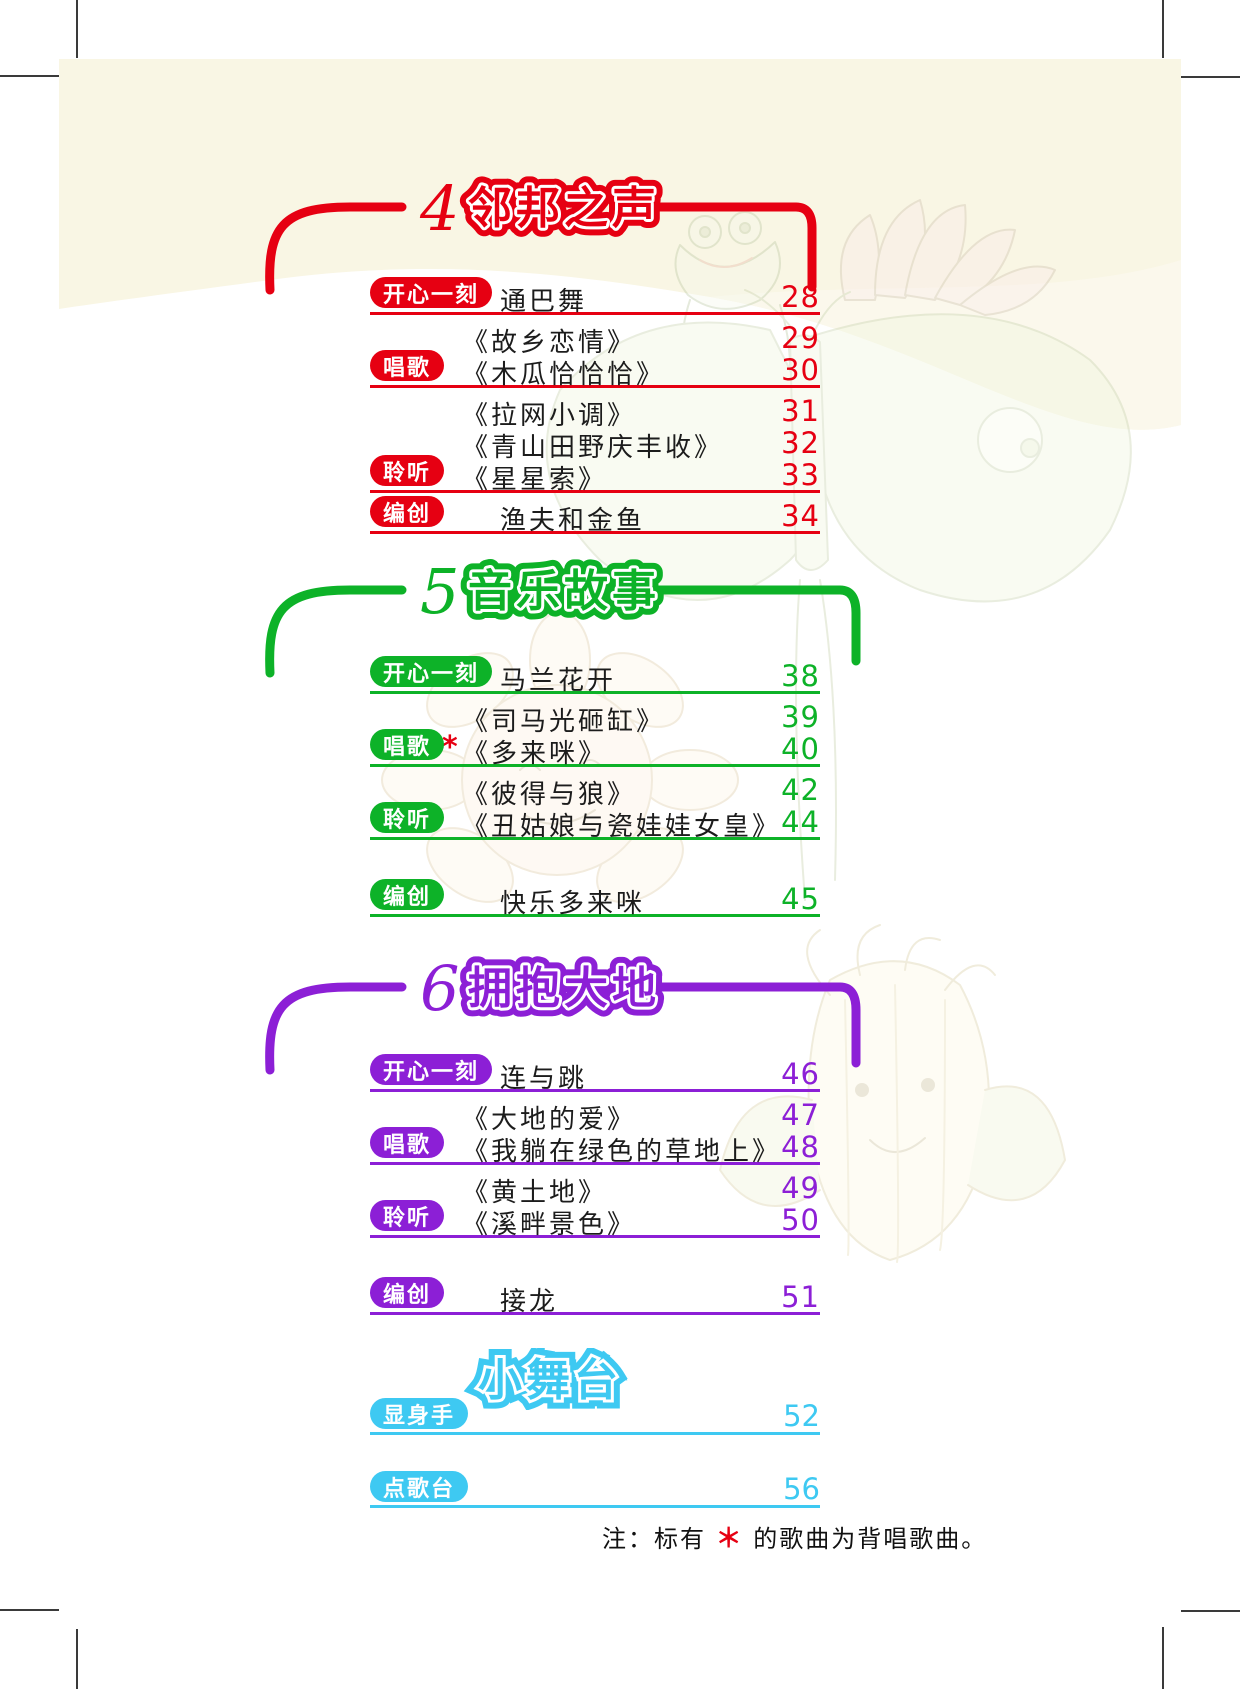  I want to click on song-title: 《青山田野庆丰收》, so click(593, 448).